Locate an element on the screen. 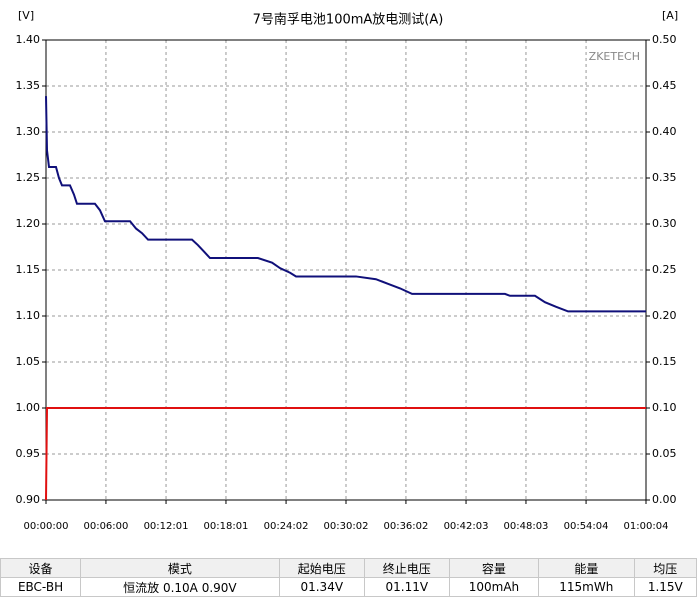 The width and height of the screenshot is (697, 614). y-tick-label: 1.00 is located at coordinates (28, 407).